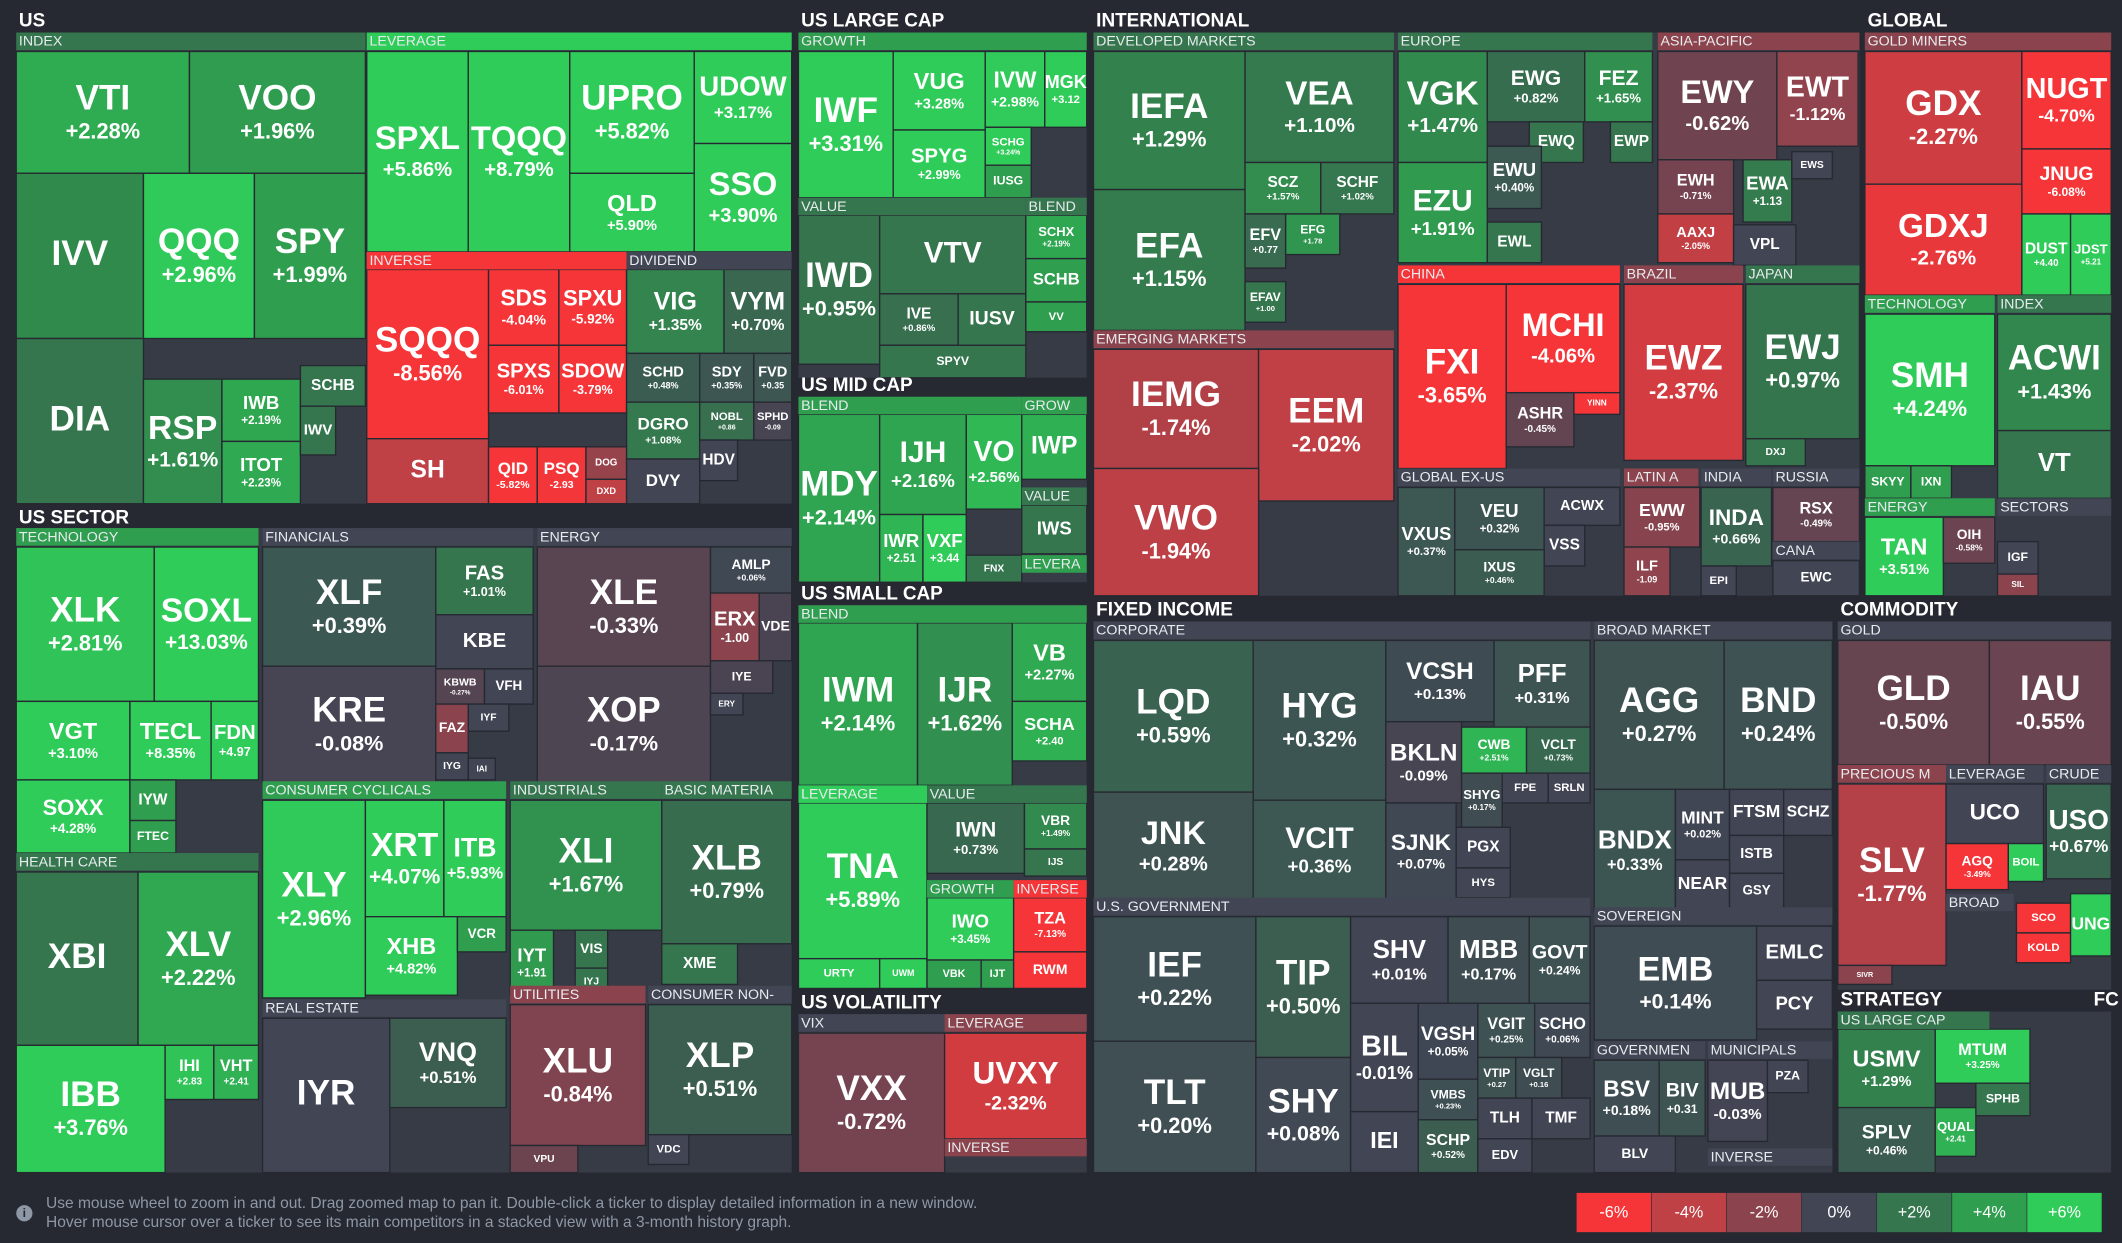 Image resolution: width=2122 pixels, height=1243 pixels. Describe the element at coordinates (1682, 1109) in the screenshot. I see `change-label: +0.31` at that location.